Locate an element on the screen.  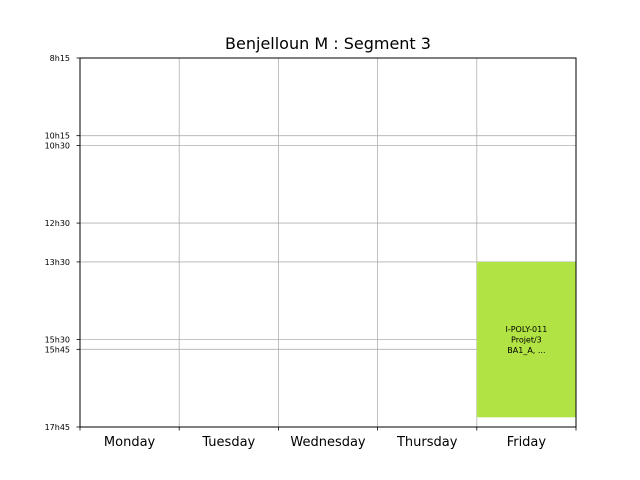
y-tick-label: 12h30 is located at coordinates (57, 223).